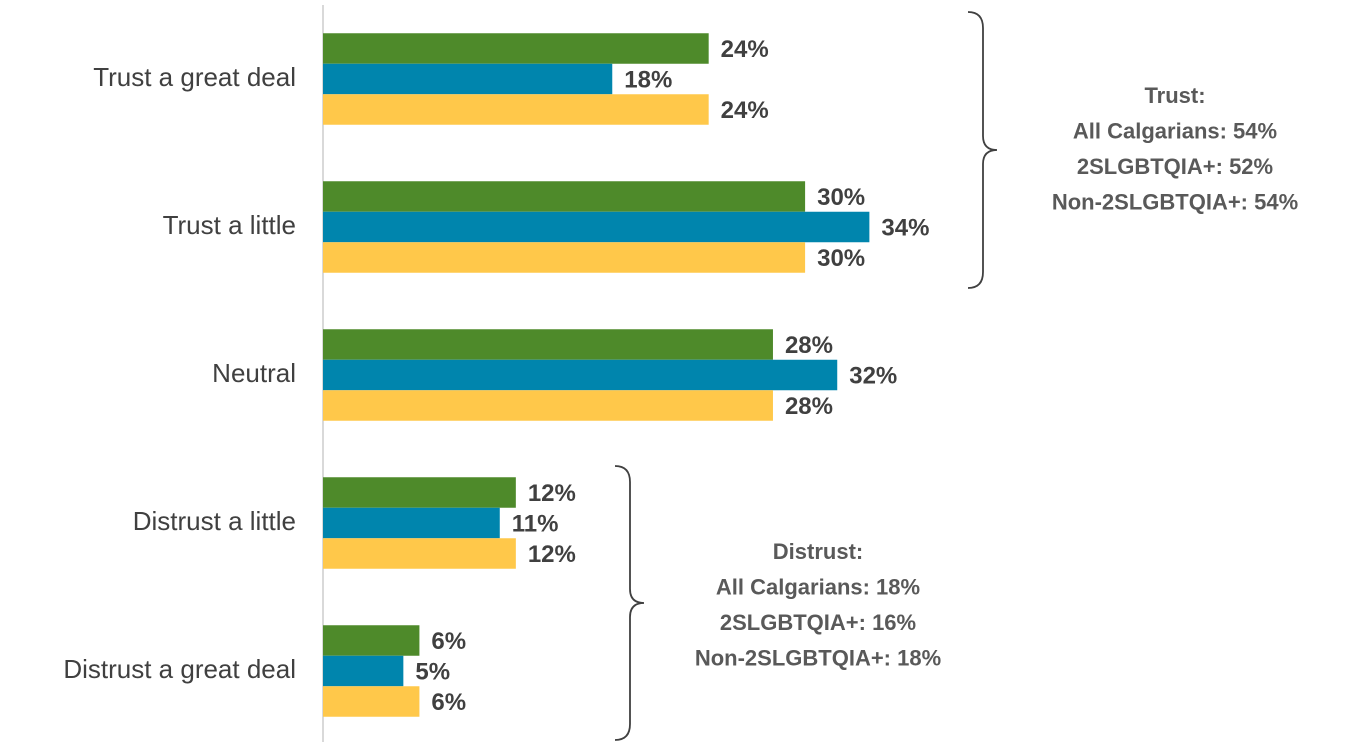  Describe the element at coordinates (905, 227) in the screenshot. I see `value-label: 34%` at that location.